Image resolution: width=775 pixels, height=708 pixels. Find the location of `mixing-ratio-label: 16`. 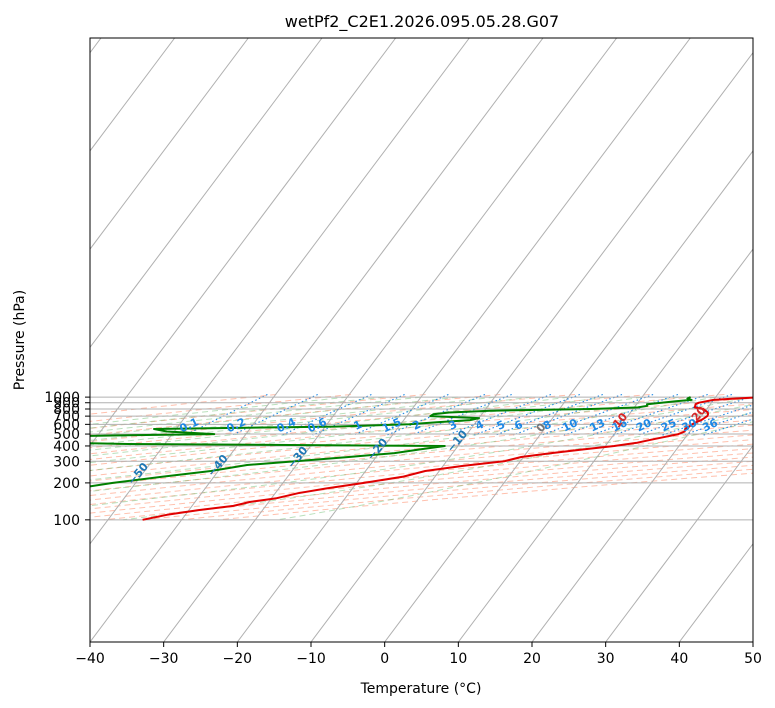

mixing-ratio-label: 16 is located at coordinates (620, 425).